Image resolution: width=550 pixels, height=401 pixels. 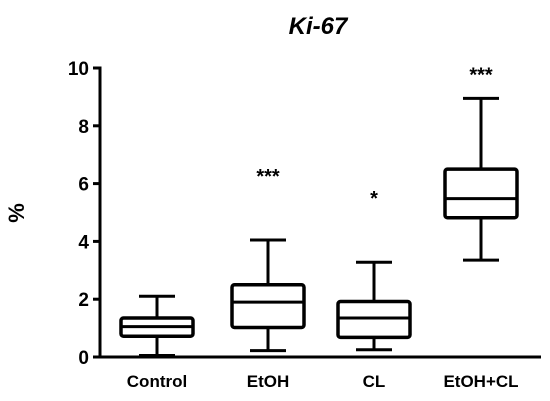 I want to click on significance-label: *, so click(x=374, y=199).